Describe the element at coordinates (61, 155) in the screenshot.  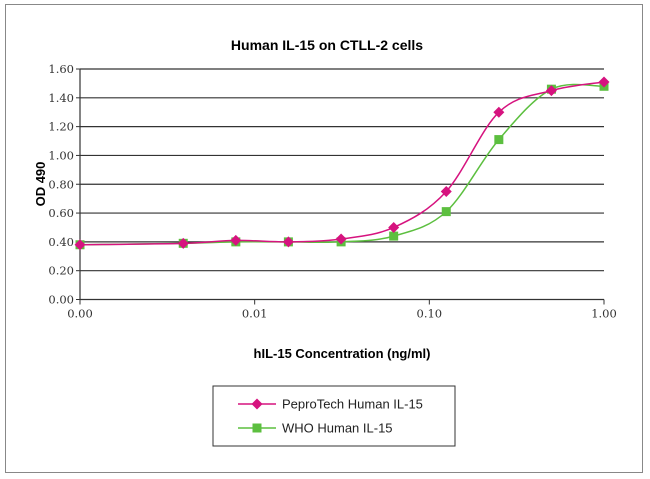
I see `y-tick-label: 1.00` at that location.